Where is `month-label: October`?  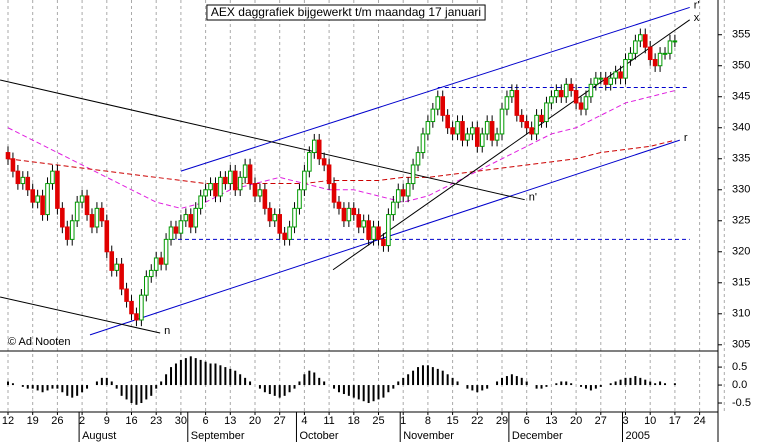
month-label: October is located at coordinates (318, 436).